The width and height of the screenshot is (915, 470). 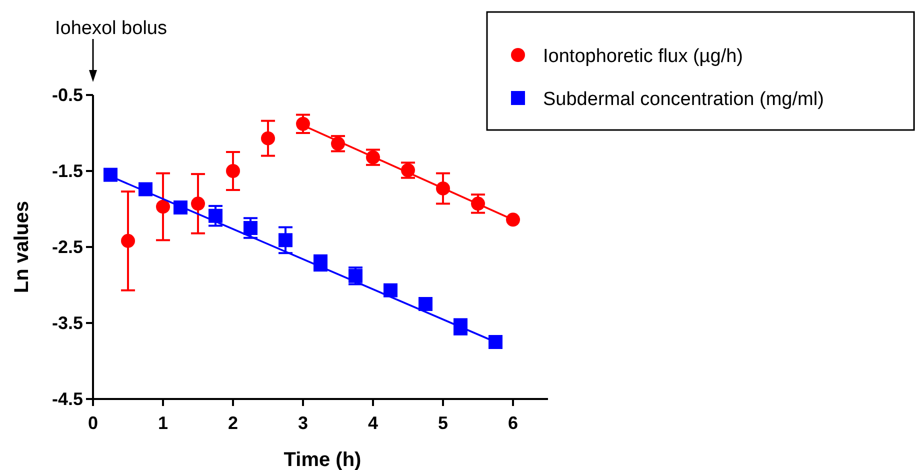 What do you see at coordinates (111, 28) in the screenshot?
I see `text: Iohexol bolus` at bounding box center [111, 28].